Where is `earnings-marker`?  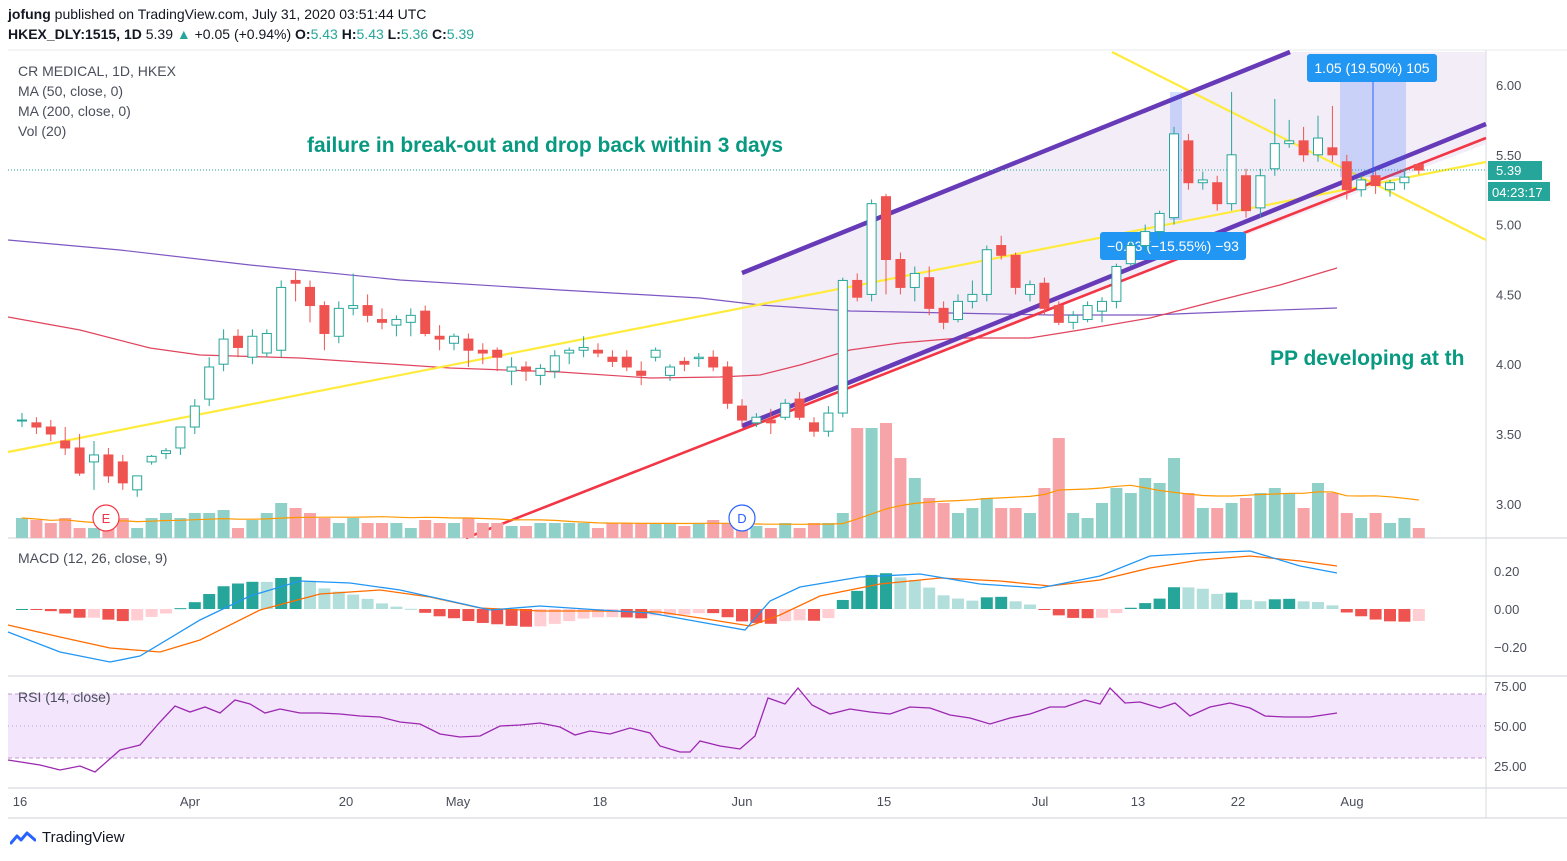
earnings-marker is located at coordinates (106, 518).